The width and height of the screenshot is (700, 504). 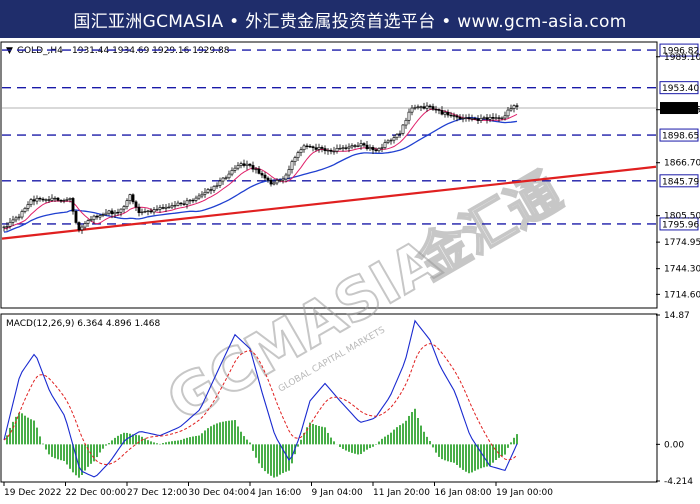 What do you see at coordinates (9, 51) in the screenshot?
I see `symbol-dropdown-icon: ▼` at bounding box center [9, 51].